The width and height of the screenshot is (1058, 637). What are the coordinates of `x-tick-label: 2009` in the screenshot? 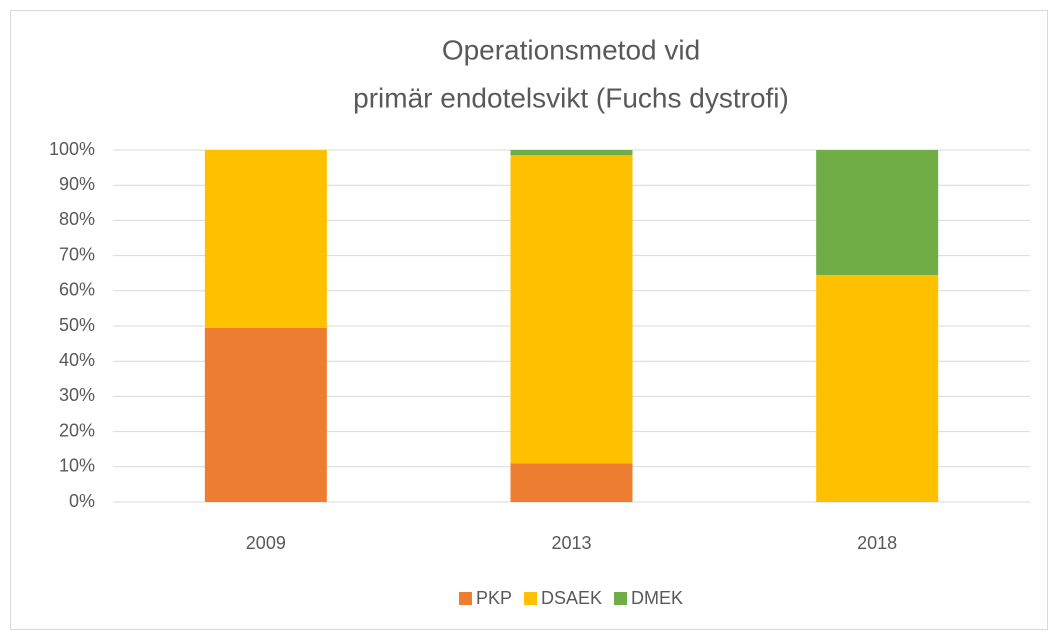 It's located at (266, 543).